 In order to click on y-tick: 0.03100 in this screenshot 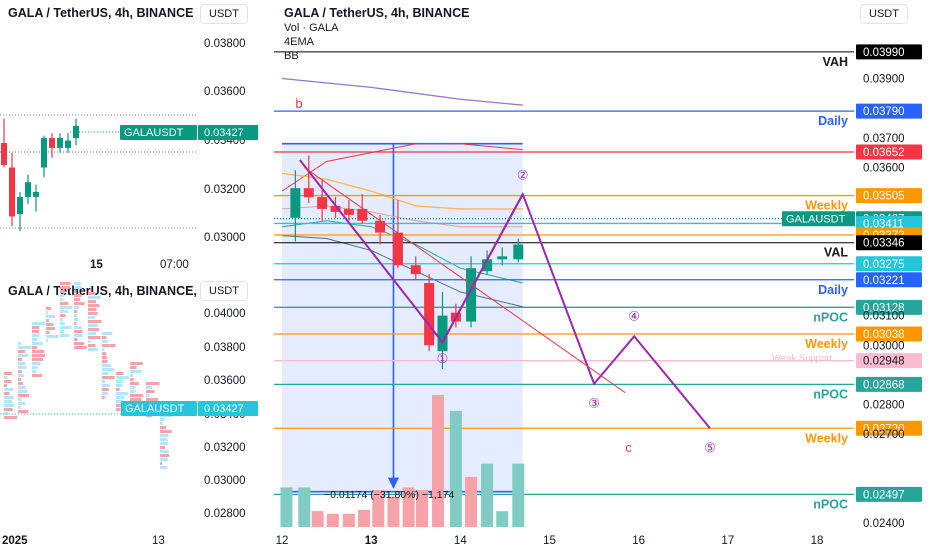, I will do `click(884, 317)`.